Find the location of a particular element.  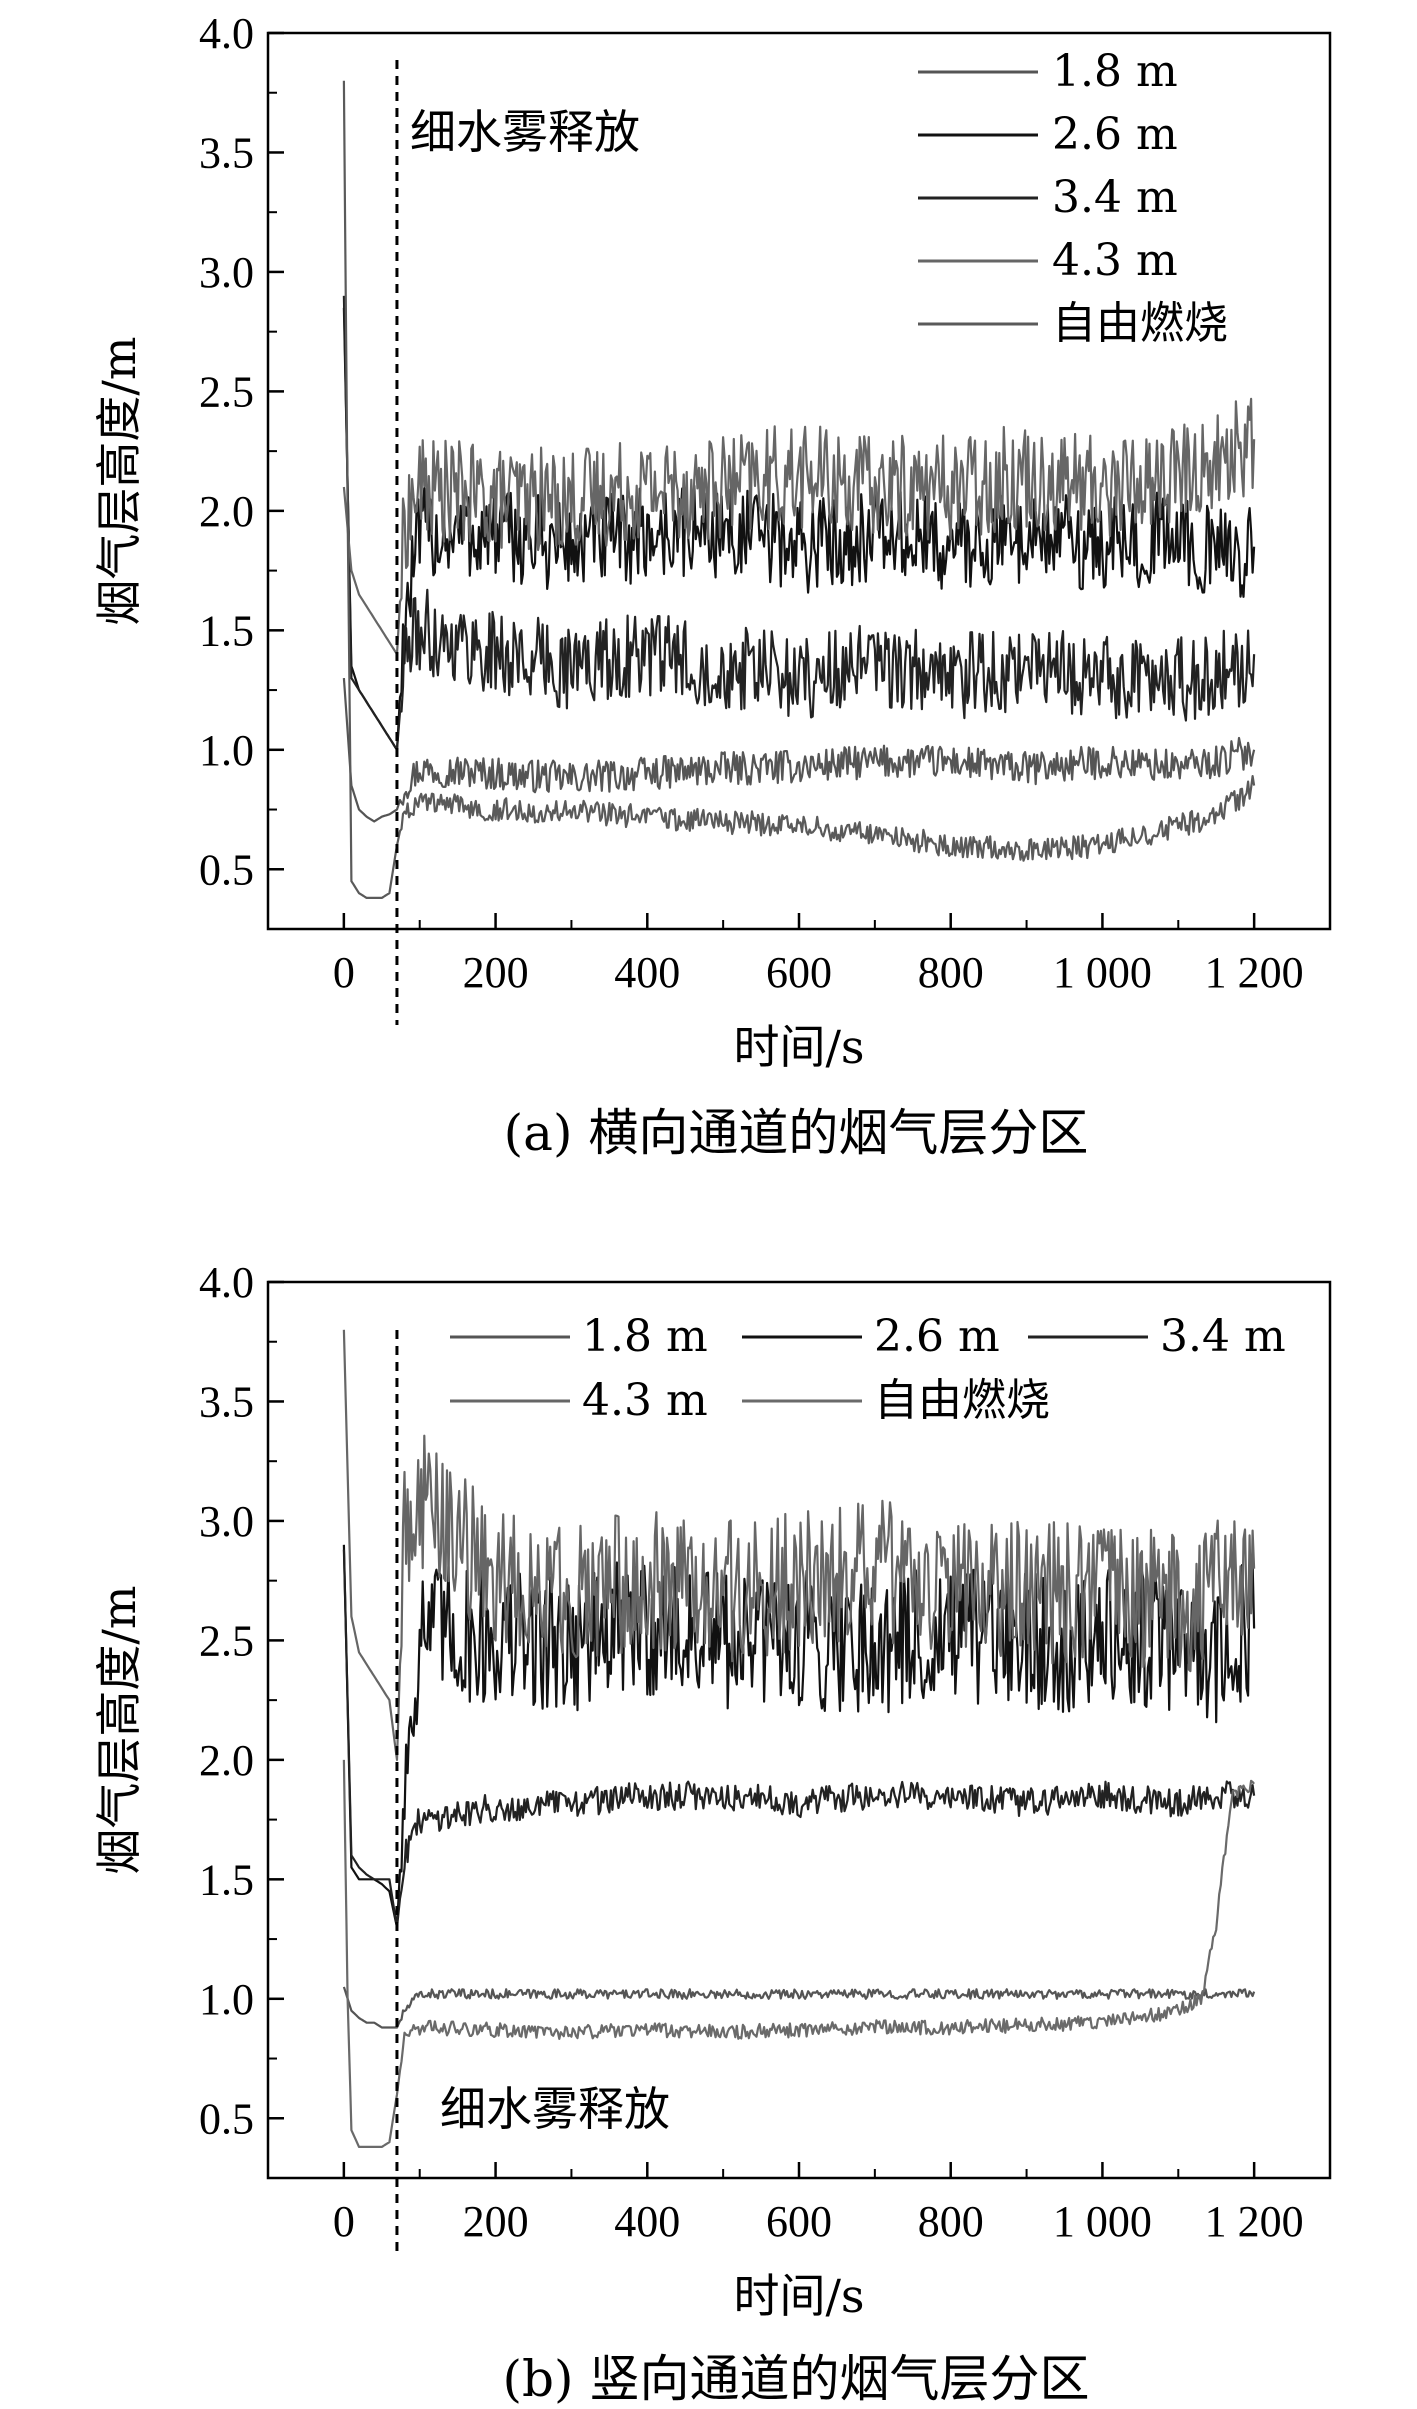

y-ticks-b: 0.5 1.0 1.5 2.0 2.5 3.0 3.5 4.0 is located at coordinates (241, 1700).